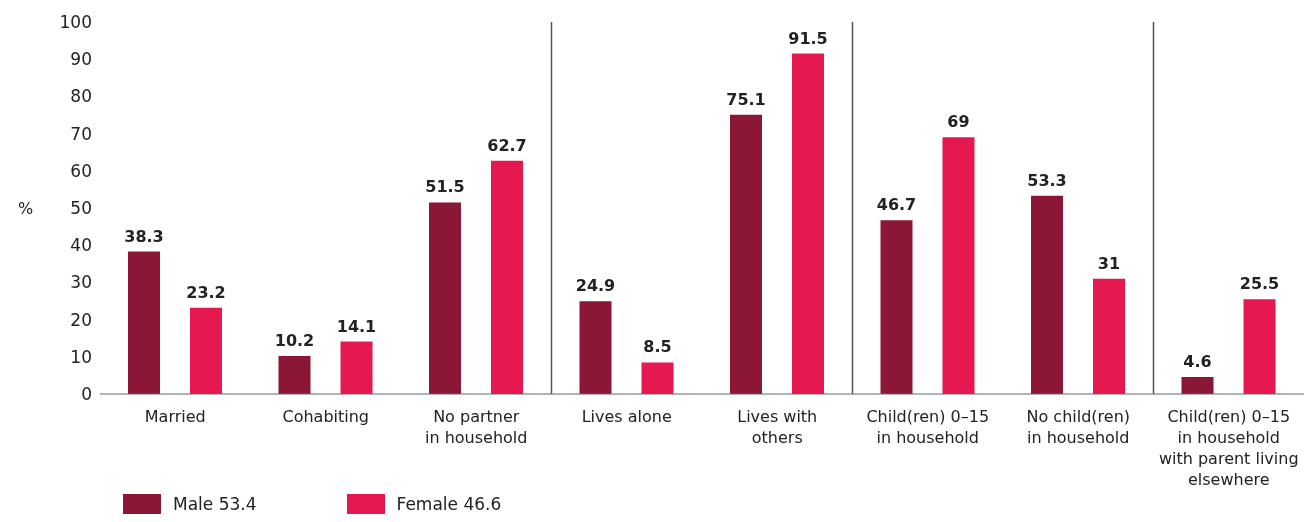 The image size is (1311, 522). I want to click on data-label: 24.9, so click(595, 286).